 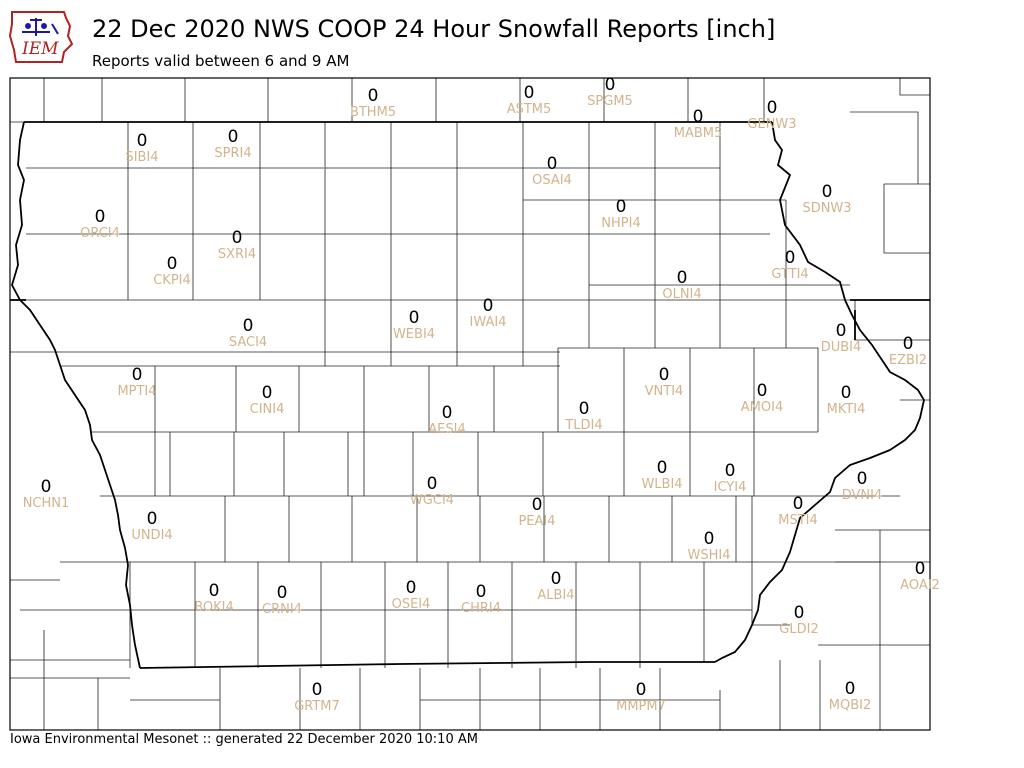 What do you see at coordinates (661, 484) in the screenshot?
I see `station-id-label: WLBI4` at bounding box center [661, 484].